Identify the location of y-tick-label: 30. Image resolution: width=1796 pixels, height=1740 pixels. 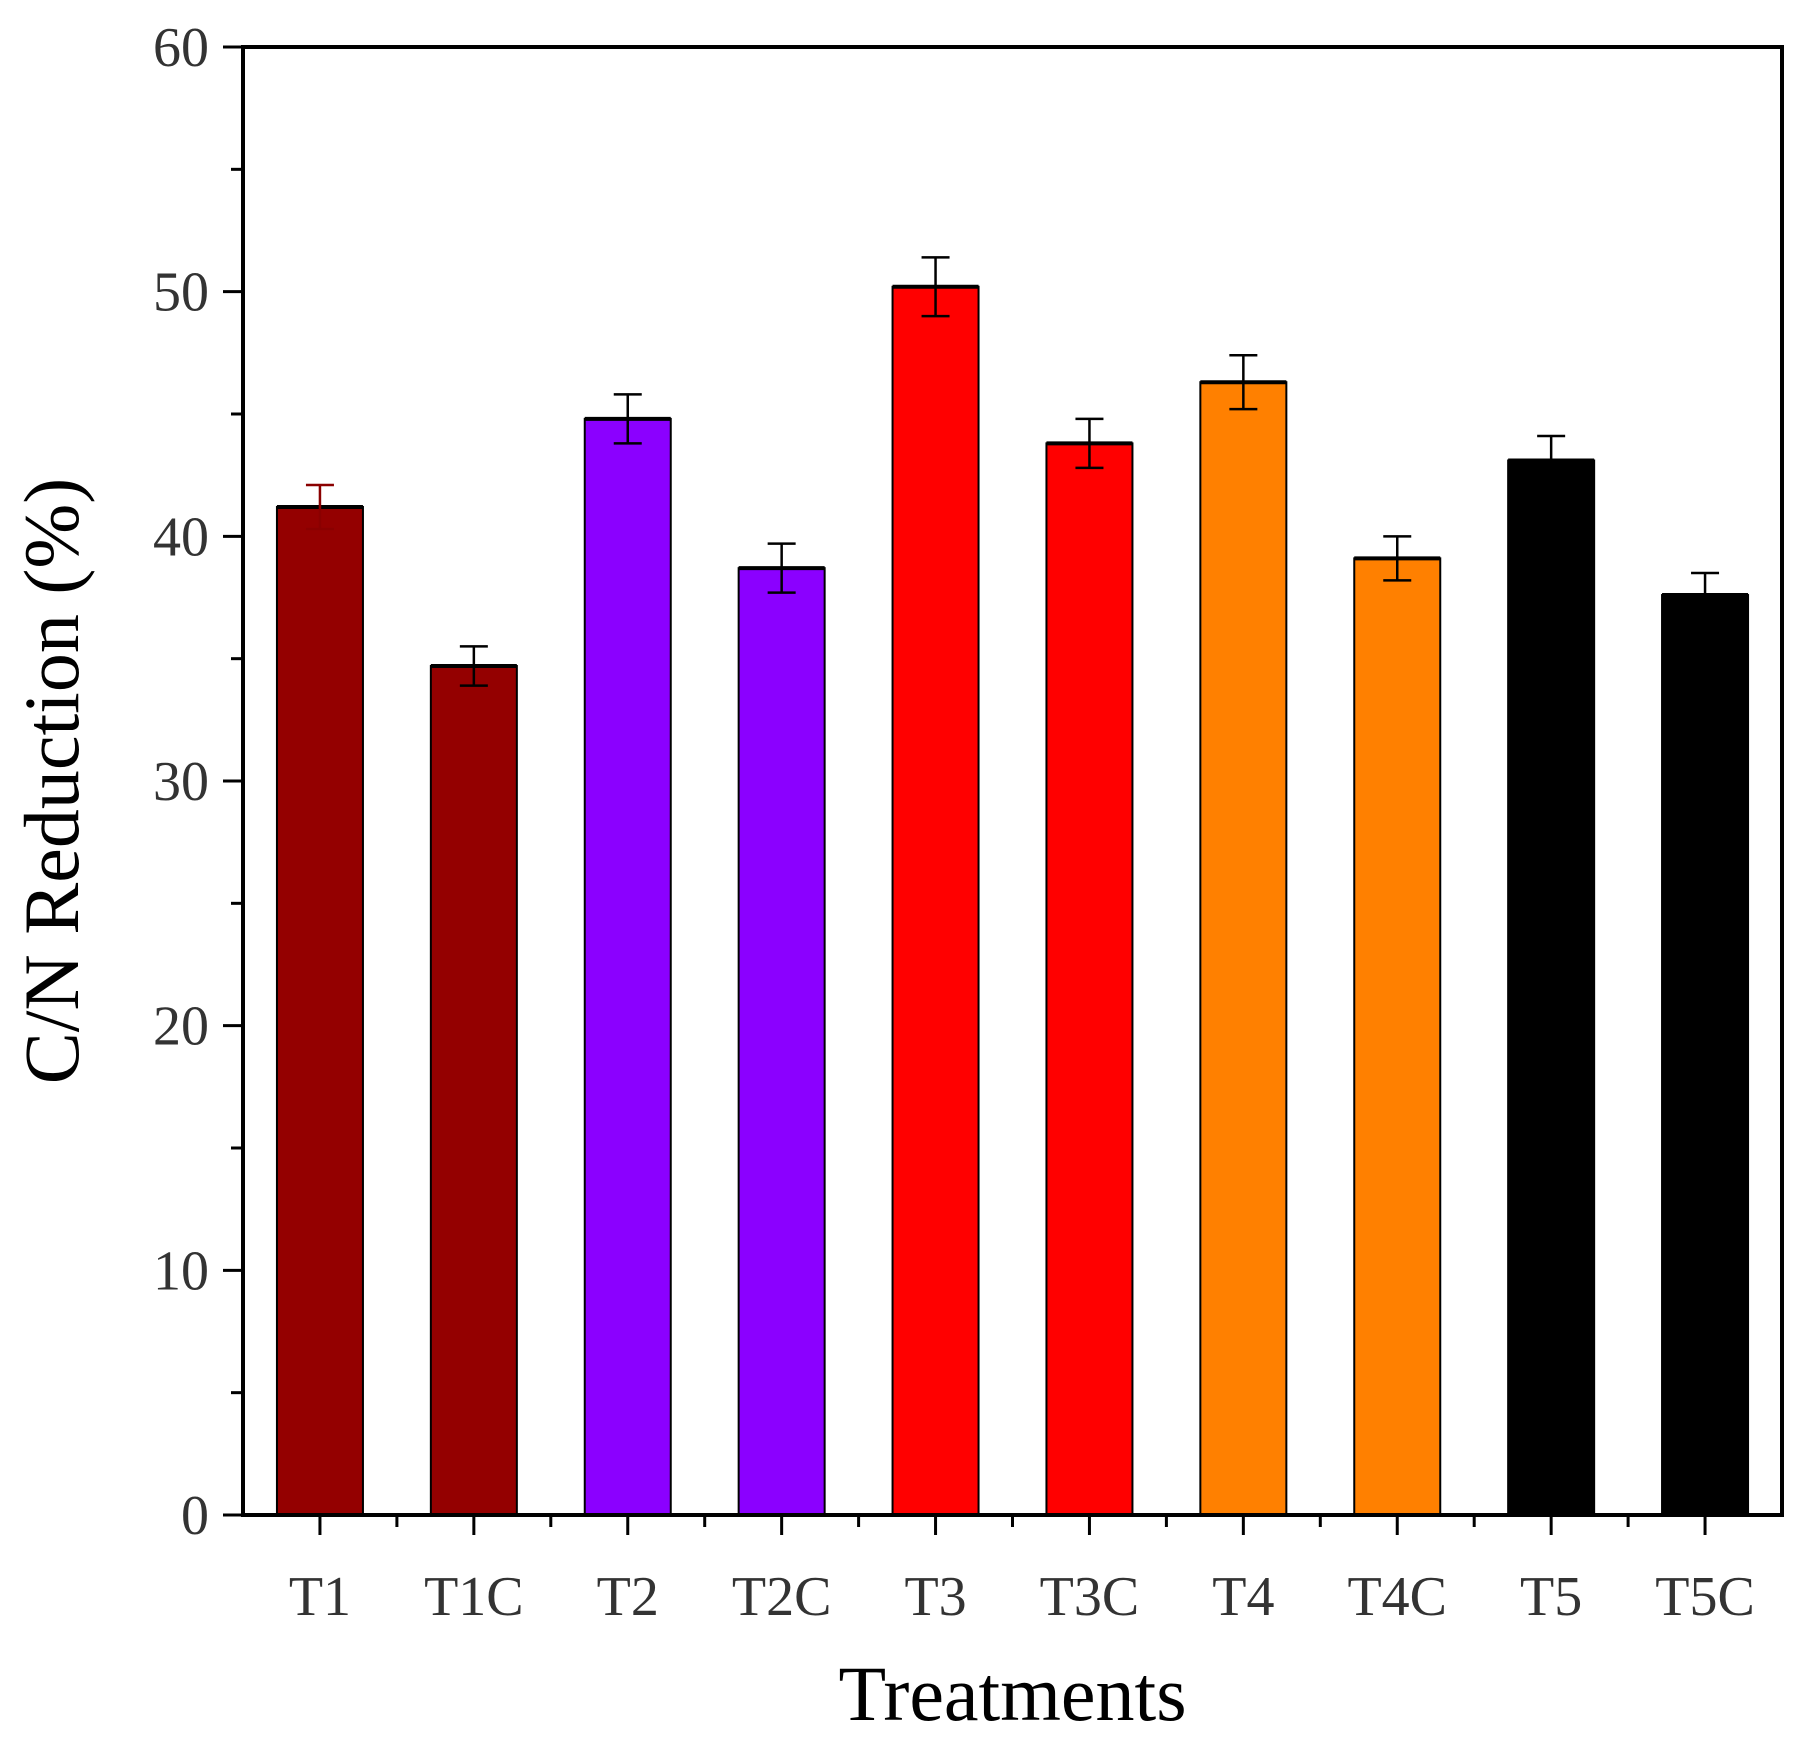
(181, 782).